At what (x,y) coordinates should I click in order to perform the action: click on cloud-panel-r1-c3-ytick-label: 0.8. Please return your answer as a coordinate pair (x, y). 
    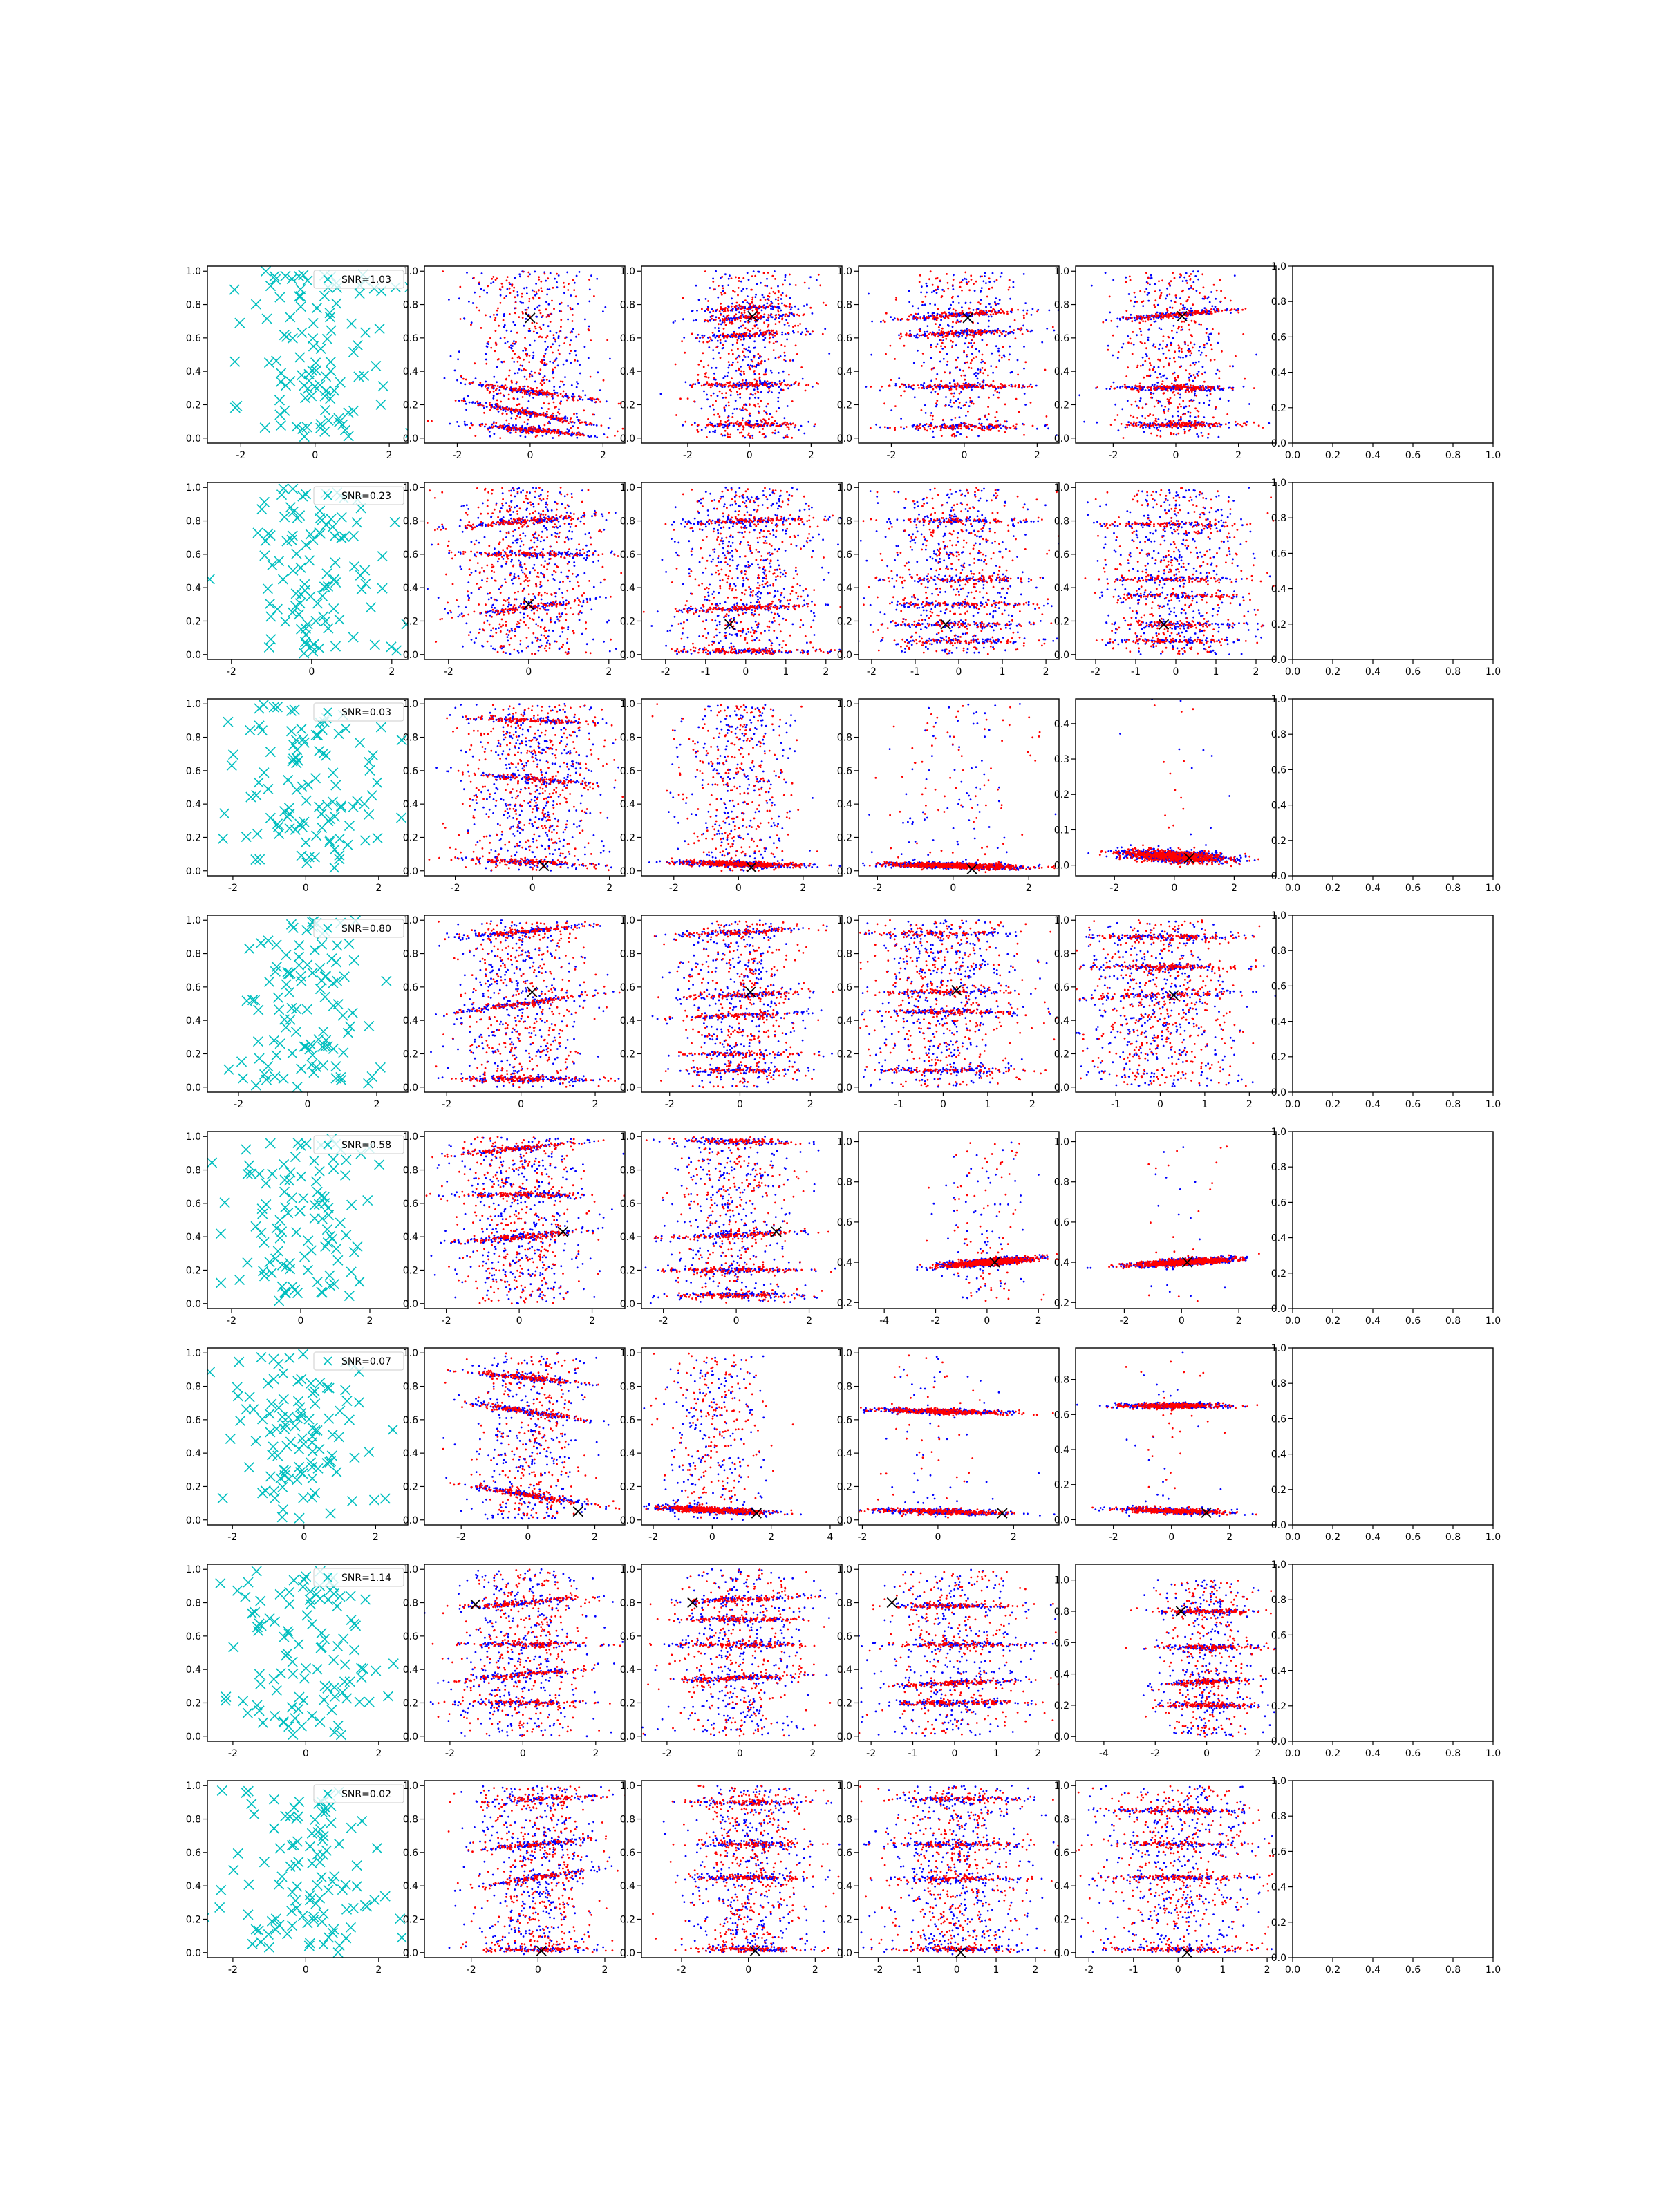
    Looking at the image, I should click on (627, 306).